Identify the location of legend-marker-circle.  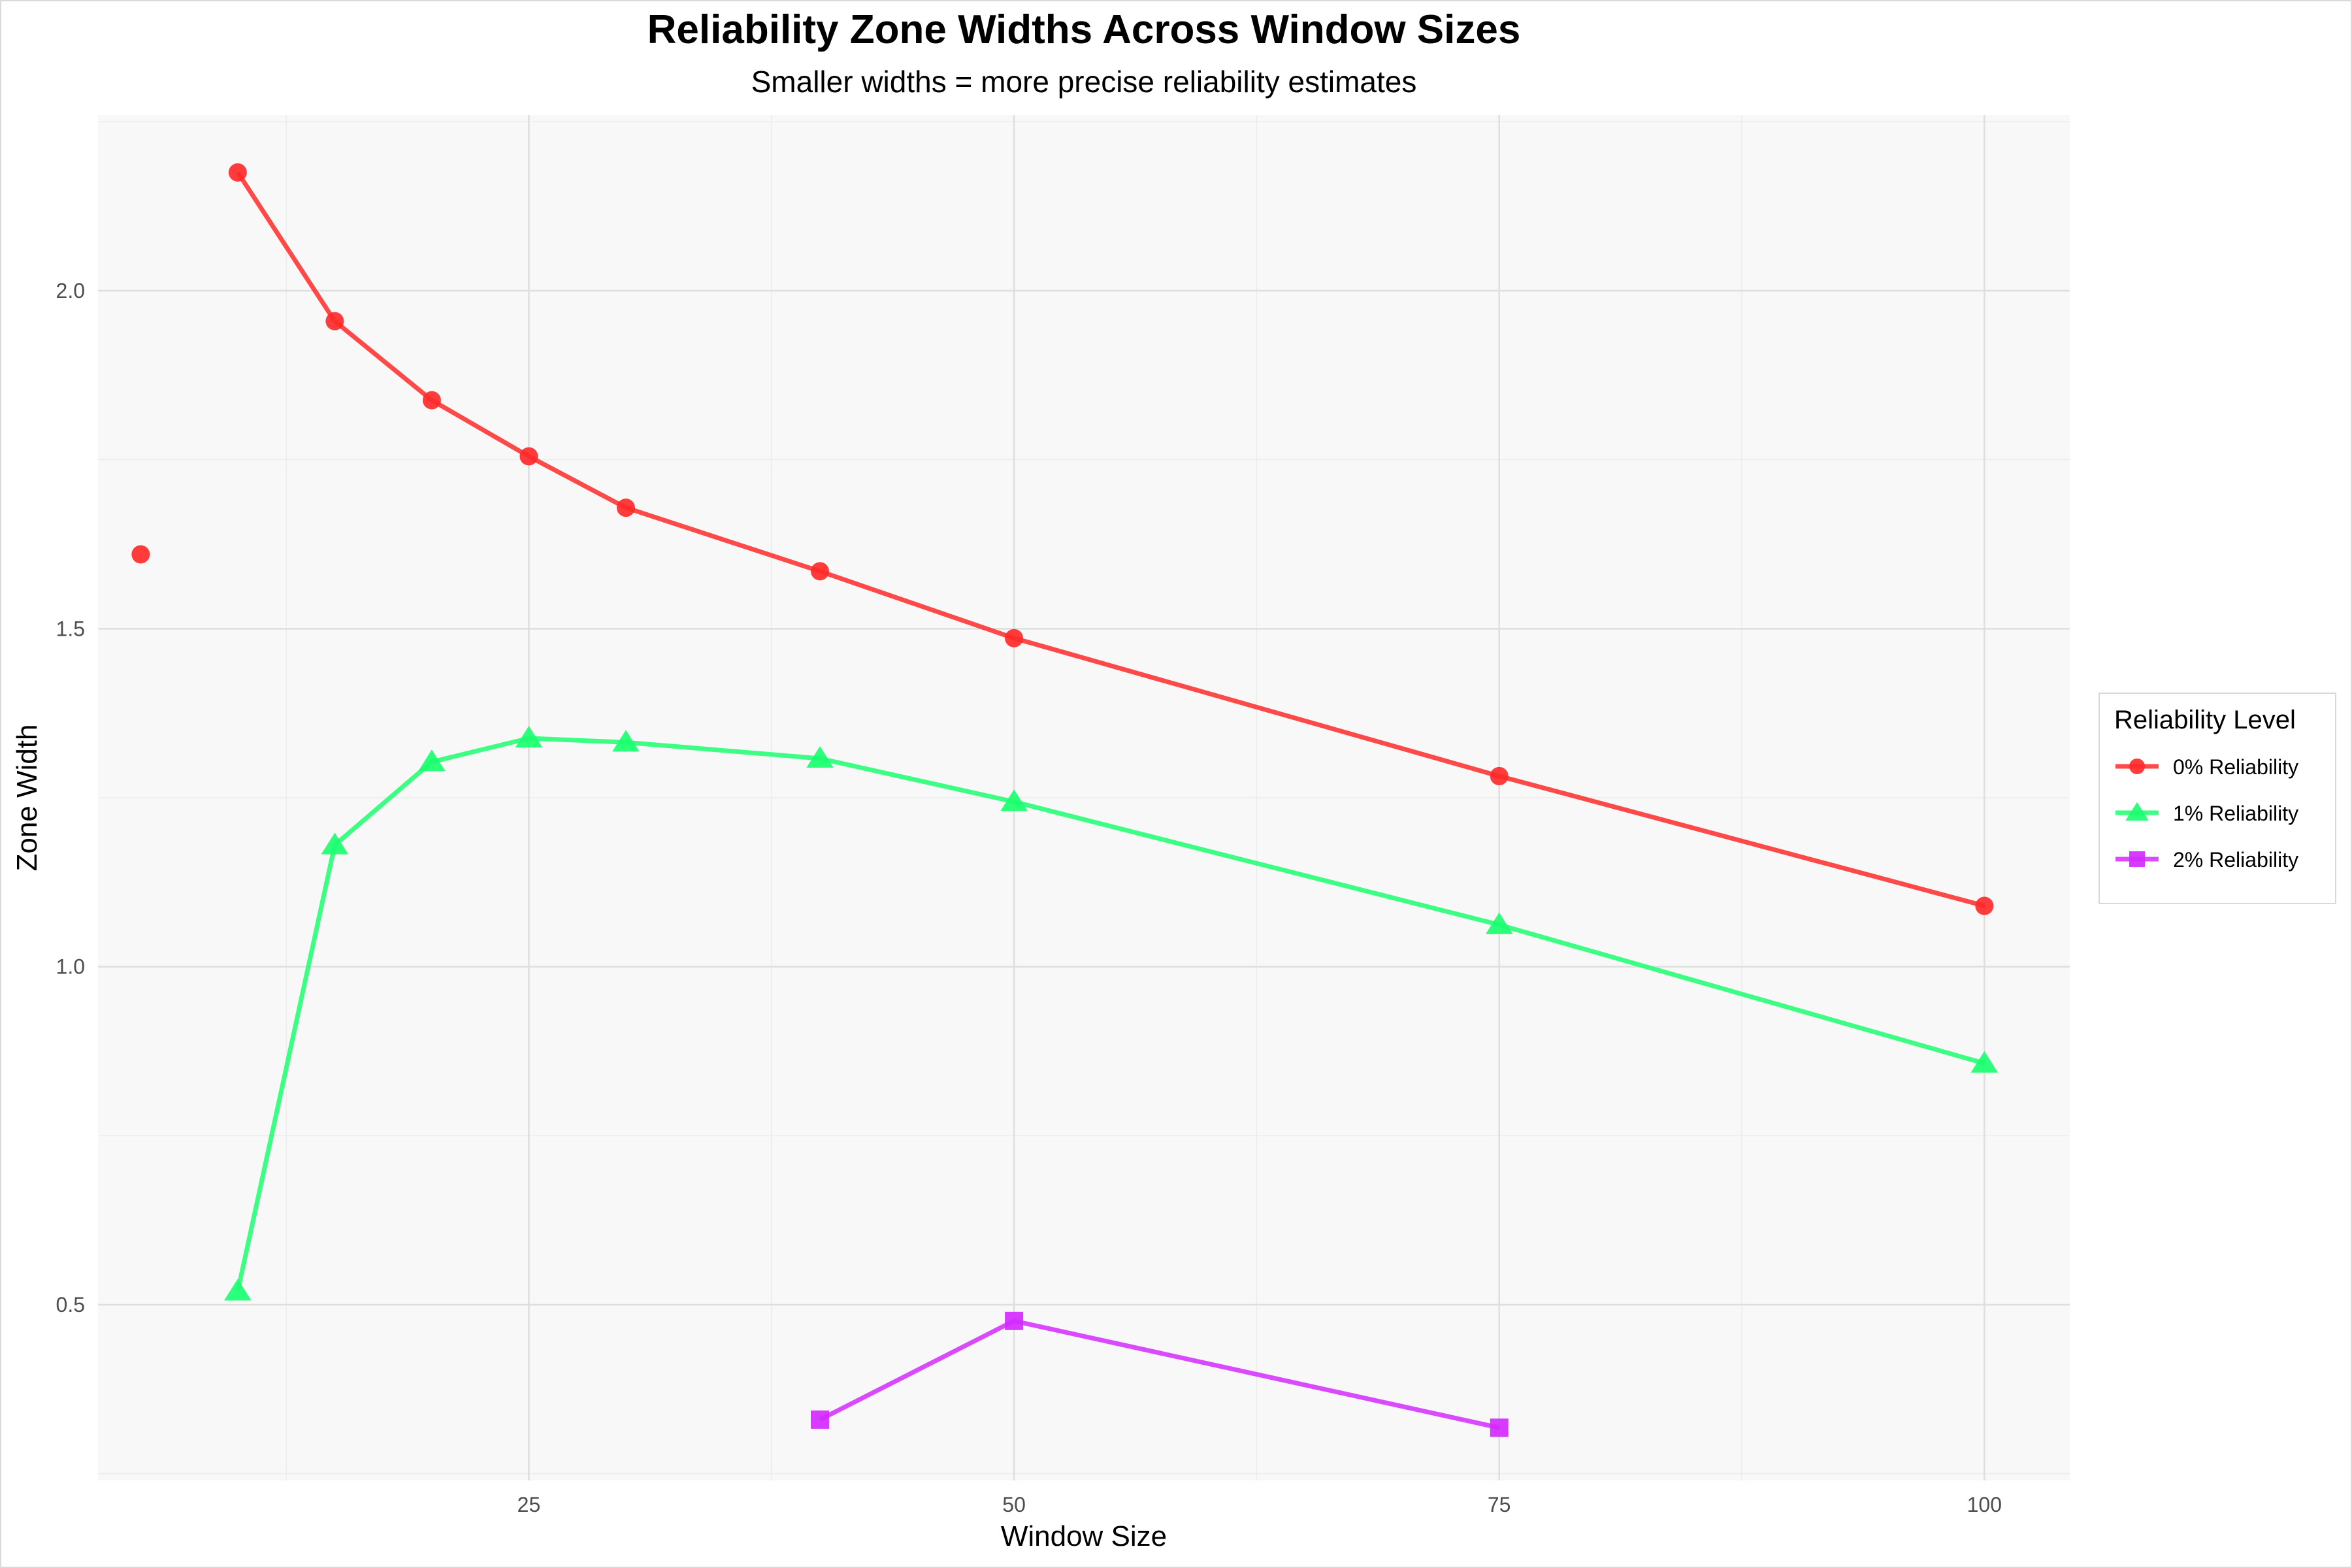
(2137, 766).